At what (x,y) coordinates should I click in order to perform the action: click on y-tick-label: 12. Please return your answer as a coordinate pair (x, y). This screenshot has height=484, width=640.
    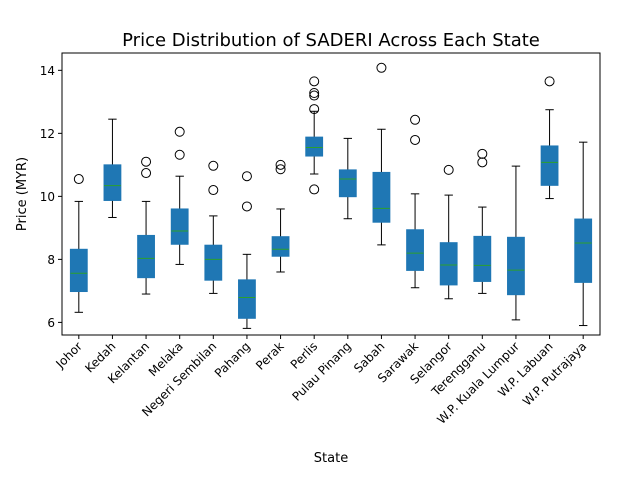
    Looking at the image, I should click on (47, 134).